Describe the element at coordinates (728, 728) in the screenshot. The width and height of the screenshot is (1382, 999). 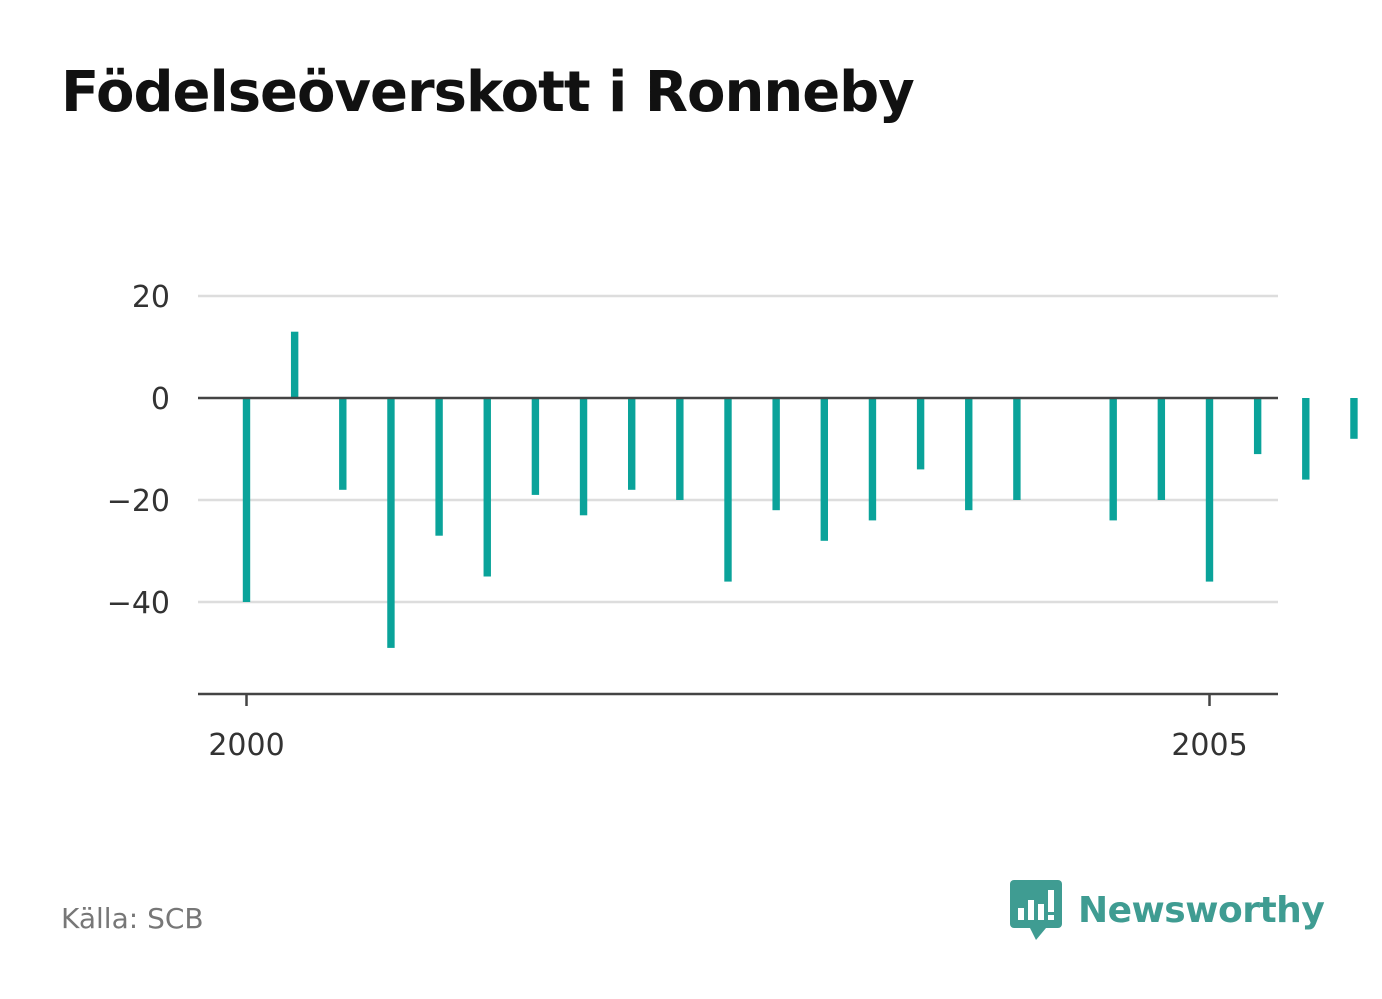
I see `x-axis-labels: 200020052010201520202025` at that location.